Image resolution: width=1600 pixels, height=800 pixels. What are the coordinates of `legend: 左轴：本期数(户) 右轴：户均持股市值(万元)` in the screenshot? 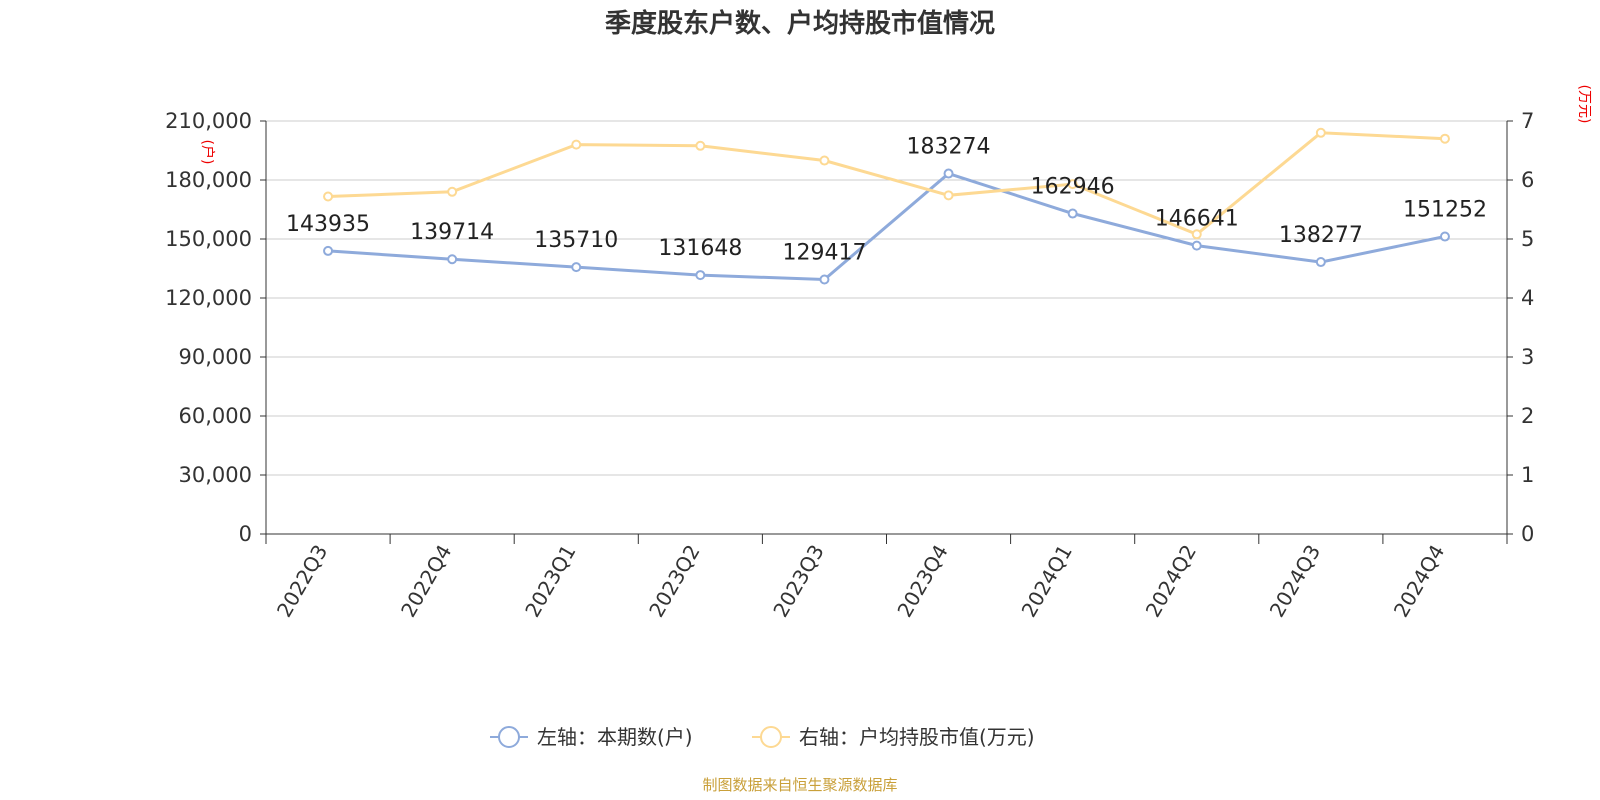 It's located at (762, 737).